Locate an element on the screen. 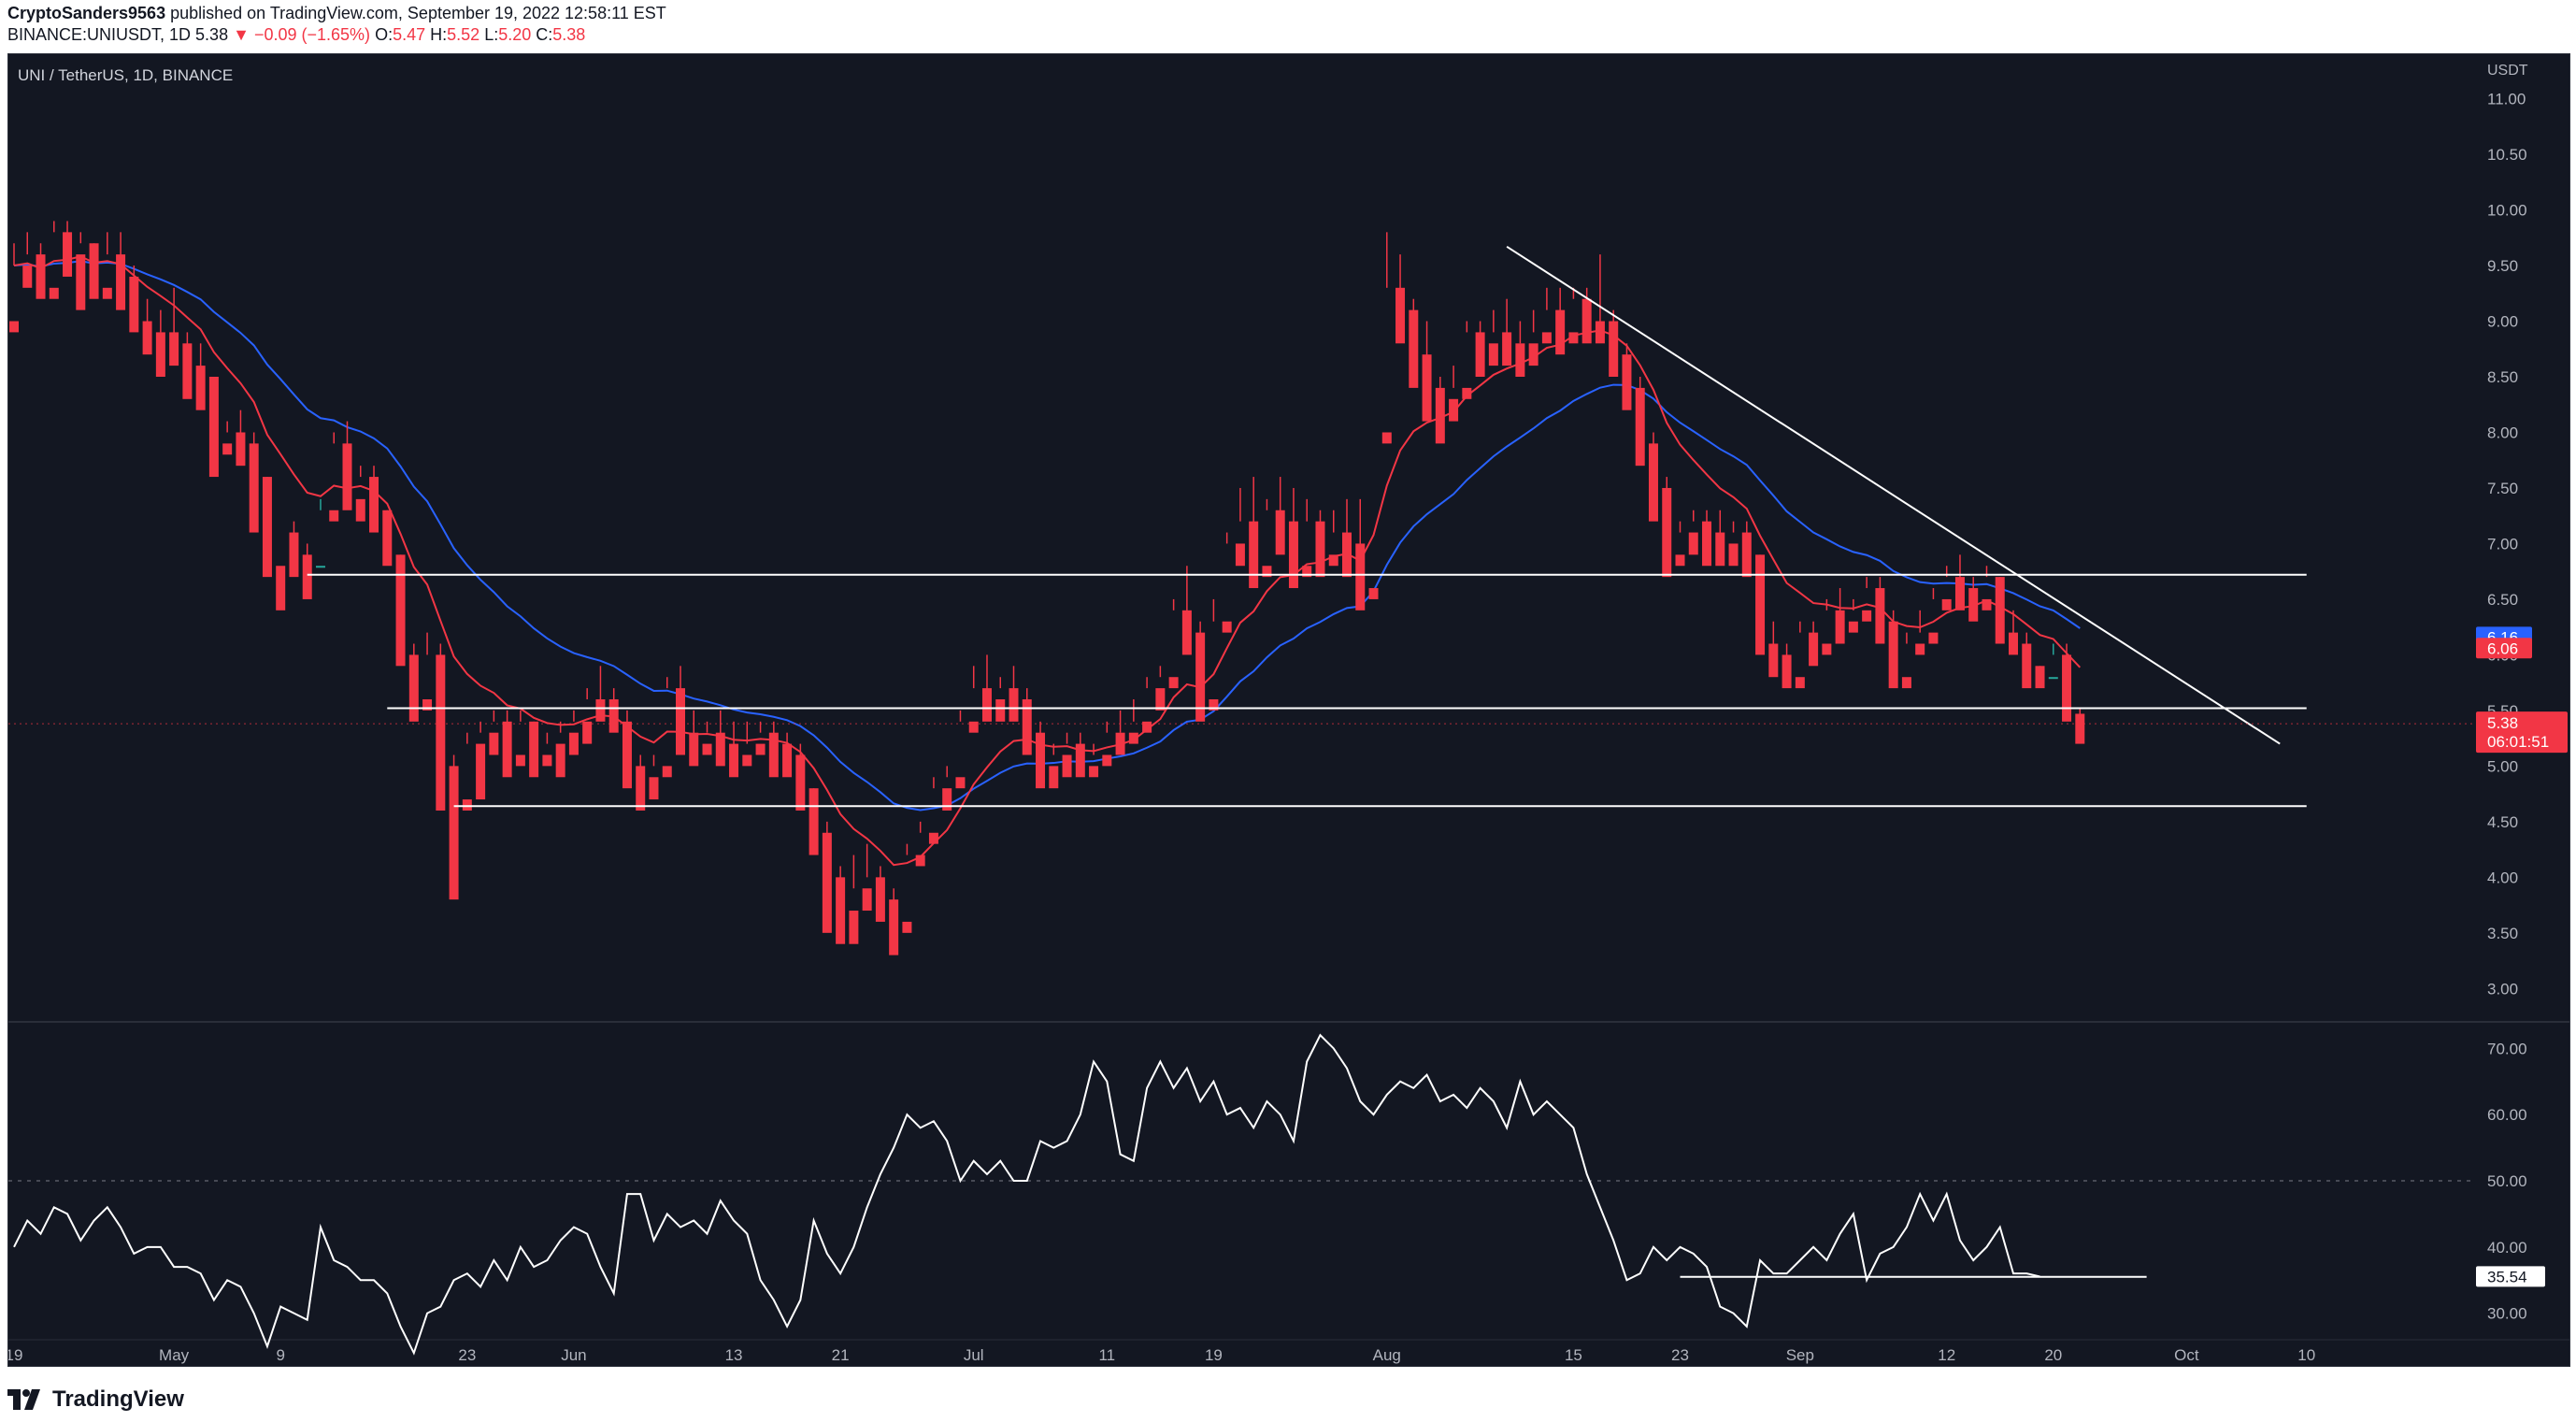  high-value: 5.52 is located at coordinates (463, 34).